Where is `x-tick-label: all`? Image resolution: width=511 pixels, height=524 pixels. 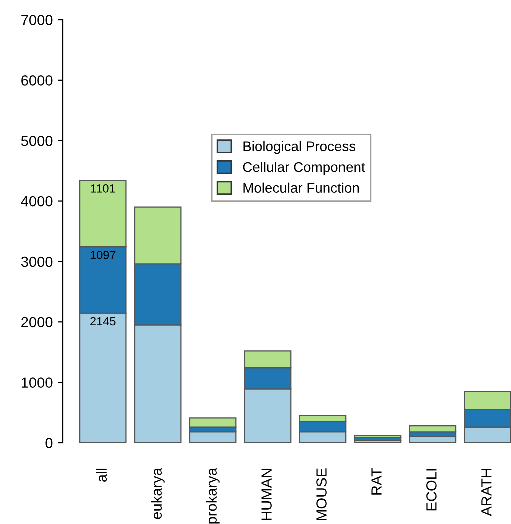
x-tick-label: all is located at coordinates (102, 475).